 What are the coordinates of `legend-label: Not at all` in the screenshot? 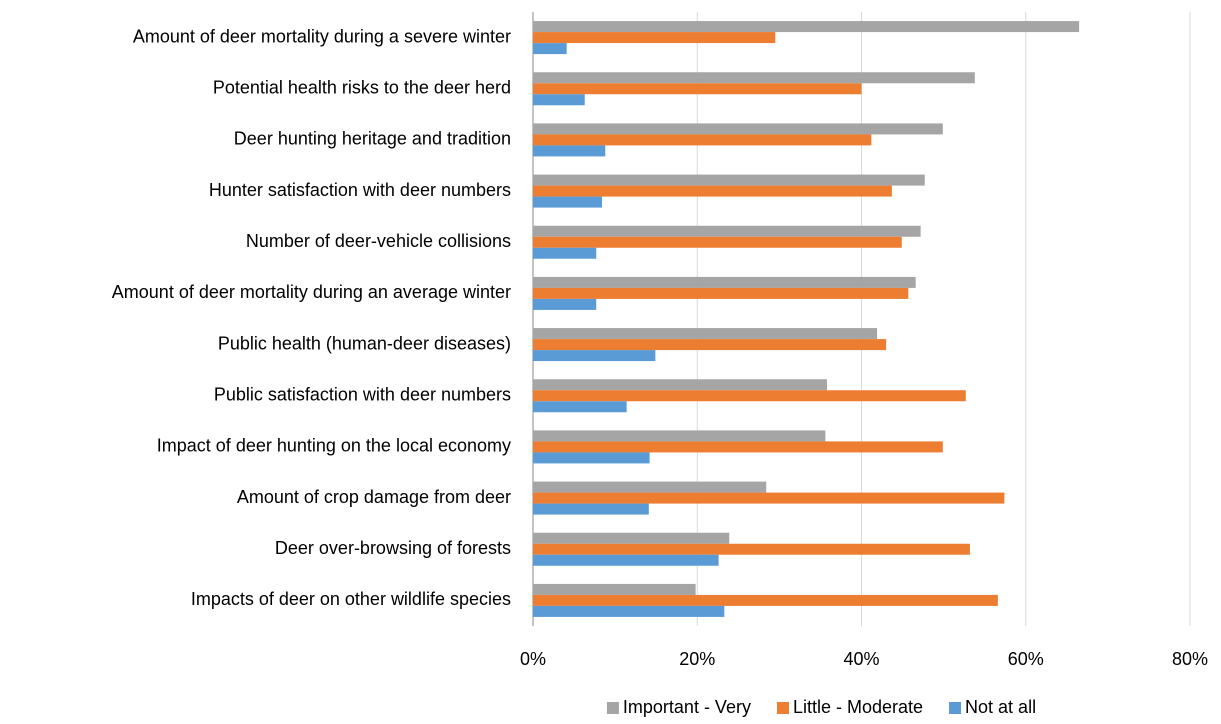 It's located at (1000, 707).